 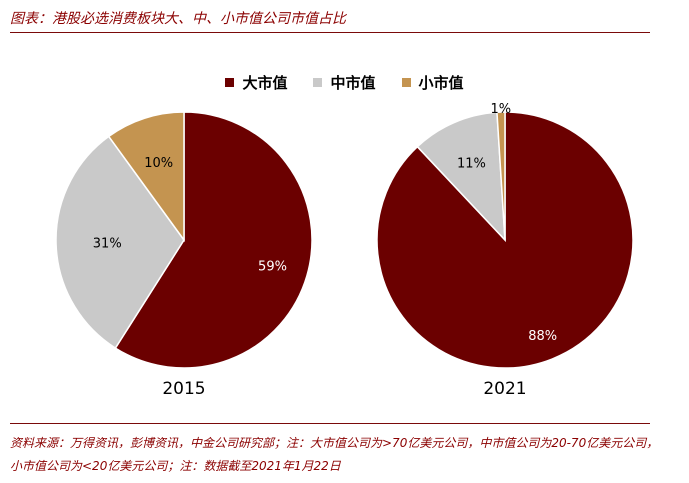 What do you see at coordinates (146, 177) in the screenshot?
I see `pie-2015-slice-small` at bounding box center [146, 177].